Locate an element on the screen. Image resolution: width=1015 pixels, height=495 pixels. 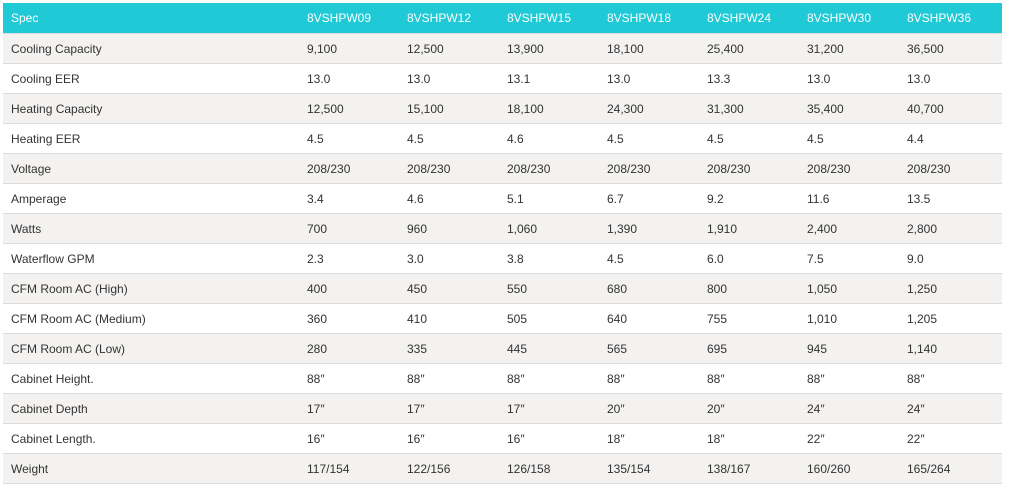
spec-value-cell: 9,100 is located at coordinates (349, 48).